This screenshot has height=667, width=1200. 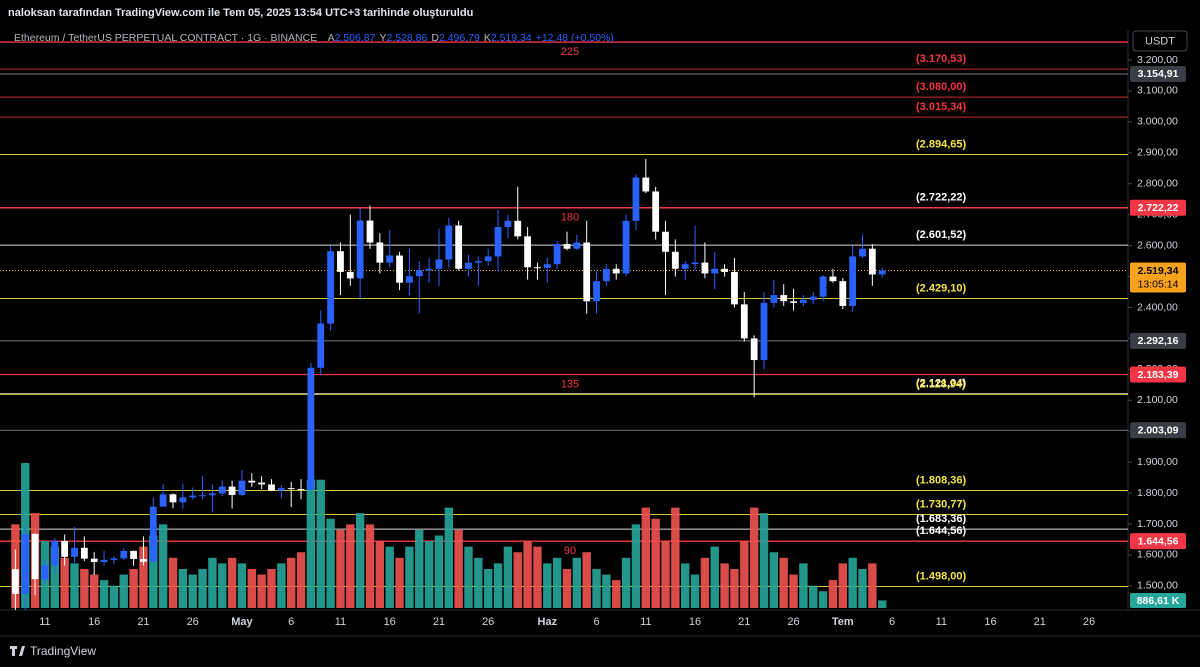 I want to click on level-label: (3.015,34), so click(x=941, y=107).